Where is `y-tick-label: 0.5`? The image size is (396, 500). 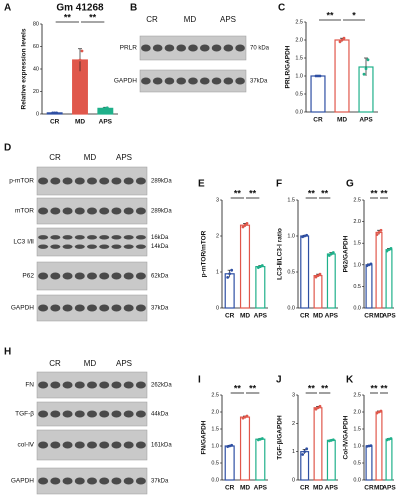 y-tick-label: 0.5 is located at coordinates (357, 287).